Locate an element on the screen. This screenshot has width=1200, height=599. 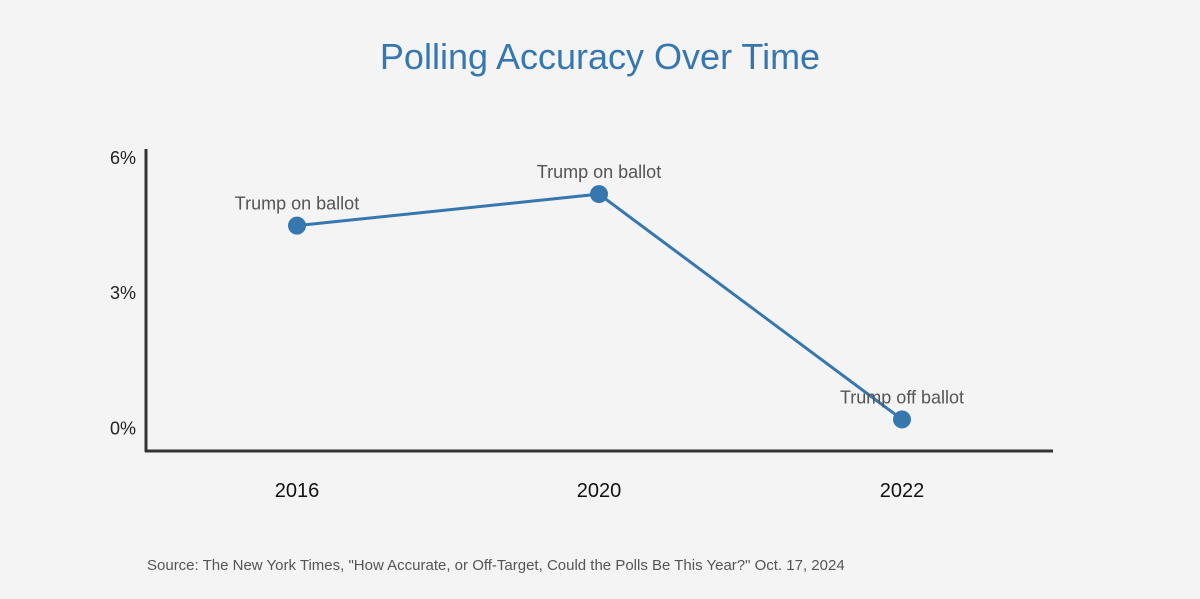
x-tick-label: 2016 is located at coordinates (297, 491).